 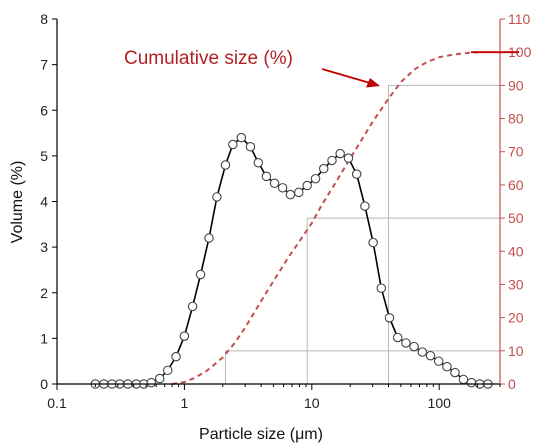 What do you see at coordinates (440, 403) in the screenshot?
I see `x-tick-label: 100` at bounding box center [440, 403].